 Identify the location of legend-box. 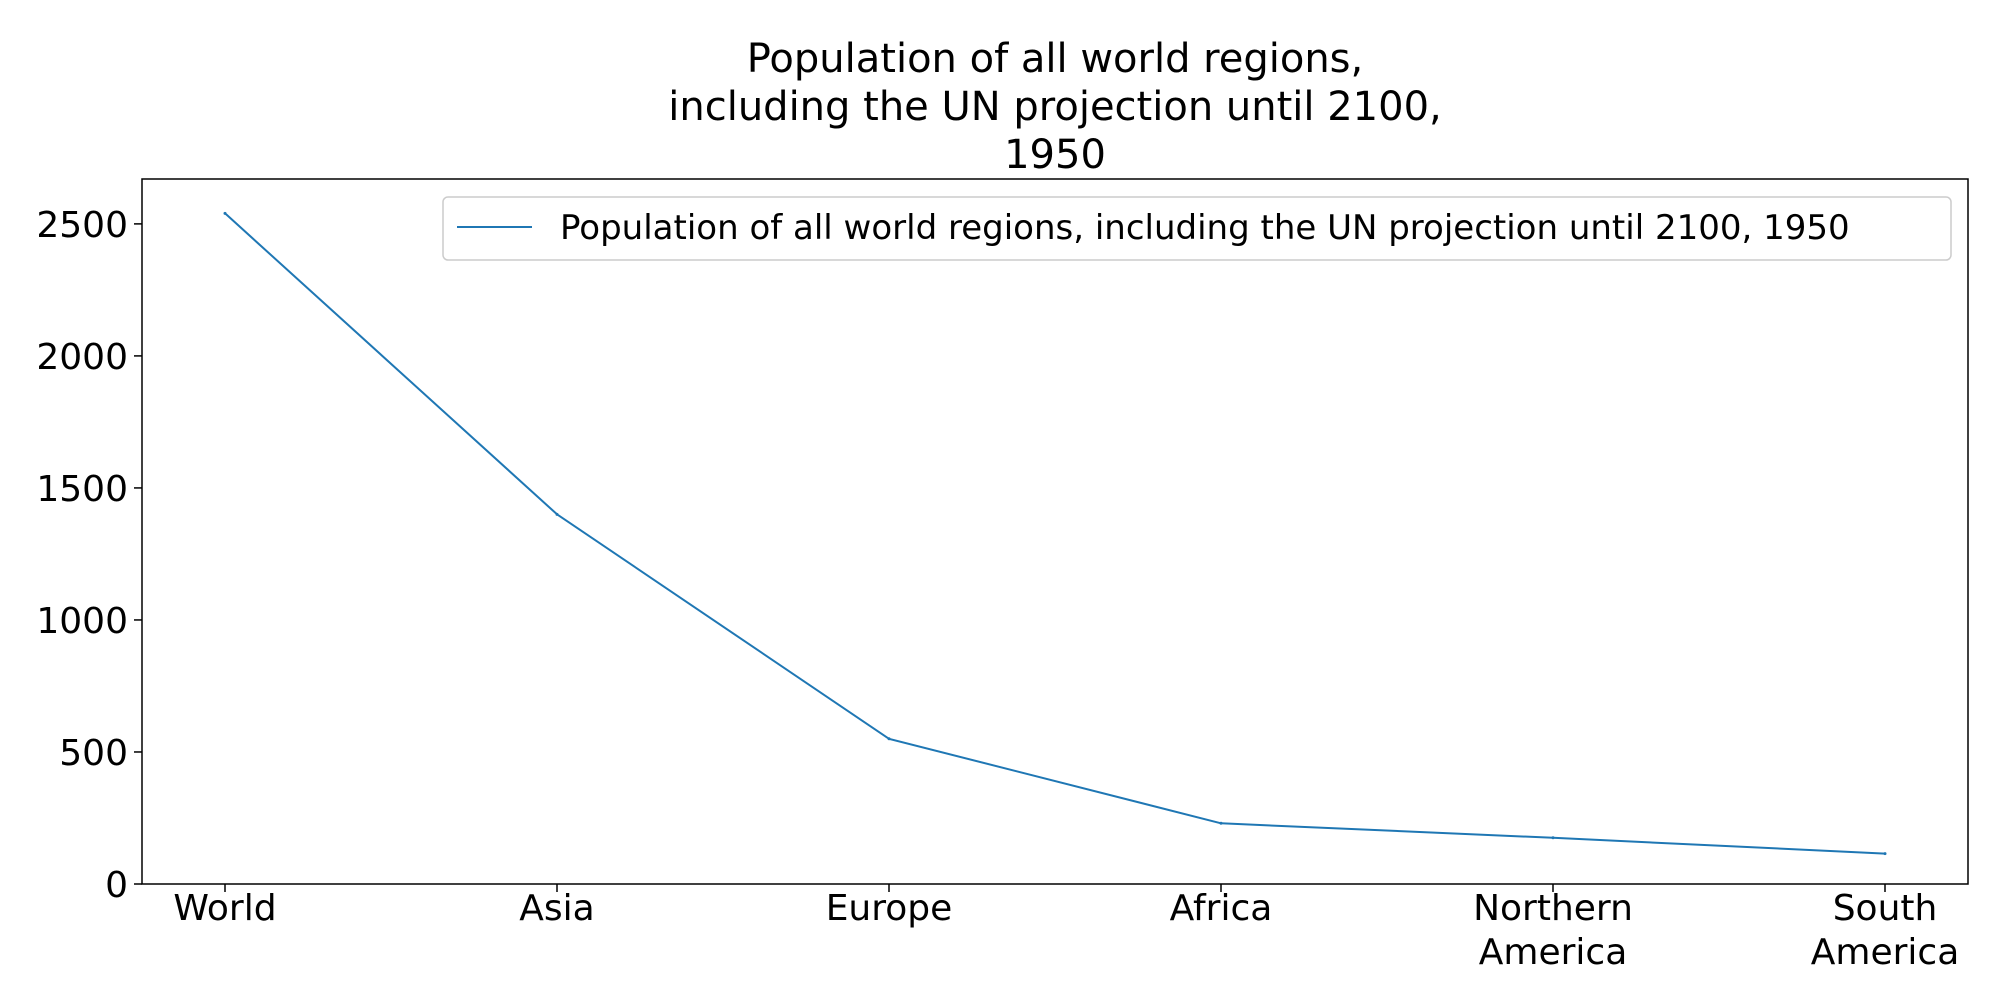
(1197, 228).